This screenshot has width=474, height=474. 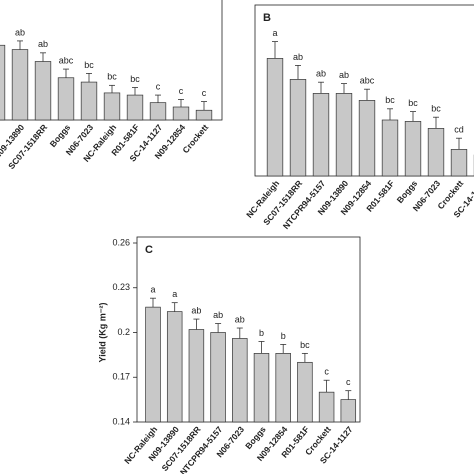 What do you see at coordinates (121, 421) in the screenshot?
I see `y-tick-label: 0.14` at bounding box center [121, 421].